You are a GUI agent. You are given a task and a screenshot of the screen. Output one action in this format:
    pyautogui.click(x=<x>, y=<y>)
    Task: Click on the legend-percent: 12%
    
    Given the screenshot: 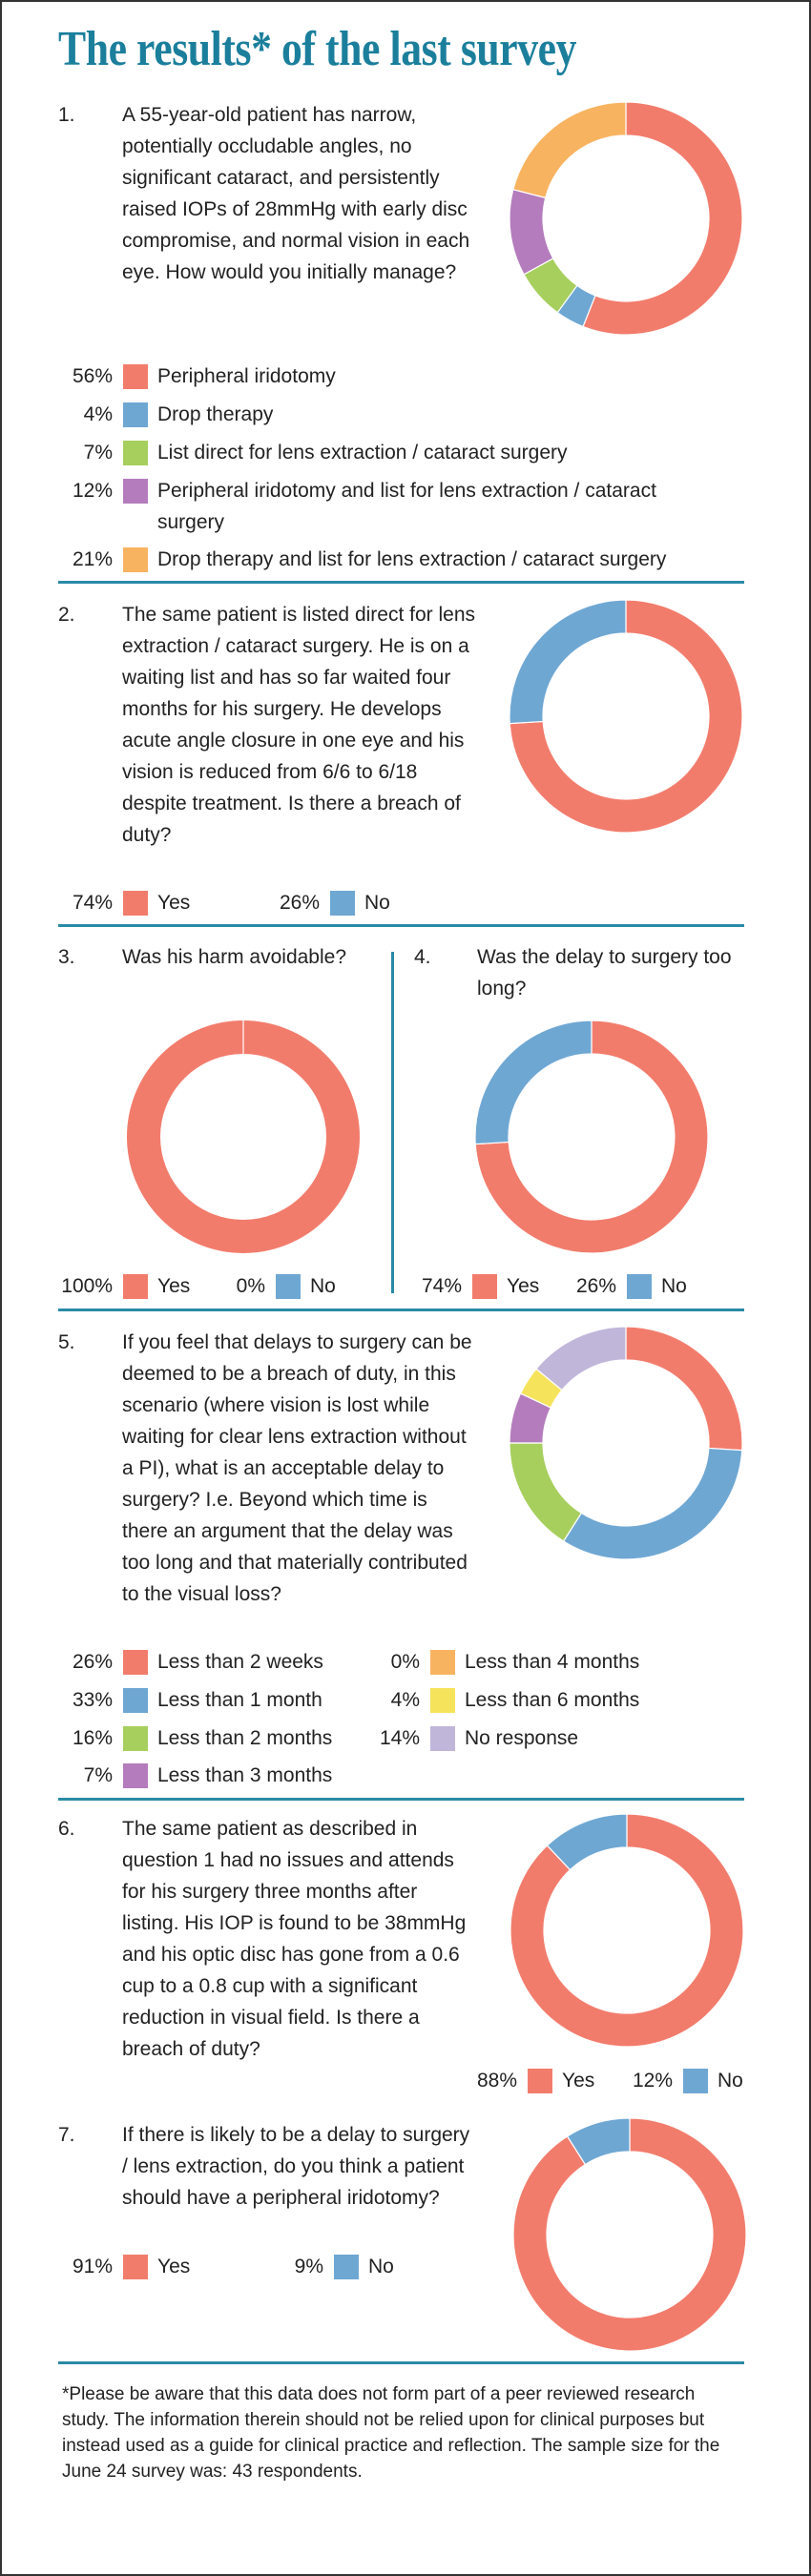 What is the action you would take?
    pyautogui.click(x=652, y=2081)
    